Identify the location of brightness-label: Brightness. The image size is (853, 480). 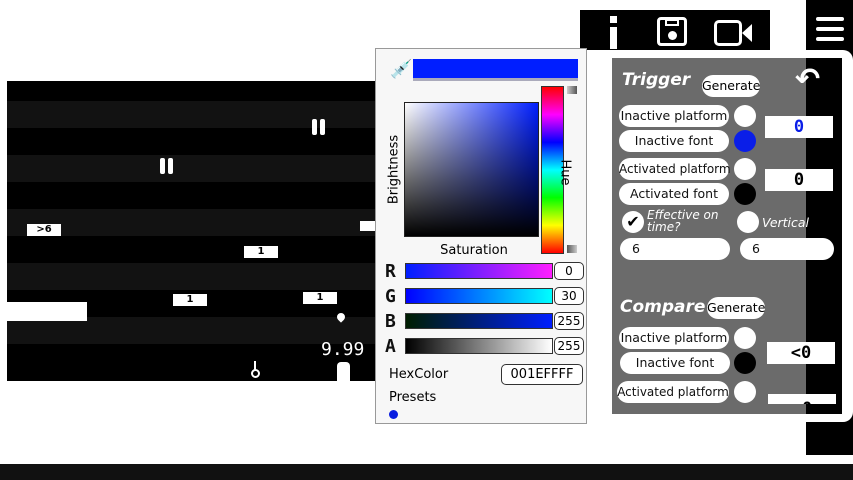
(394, 169).